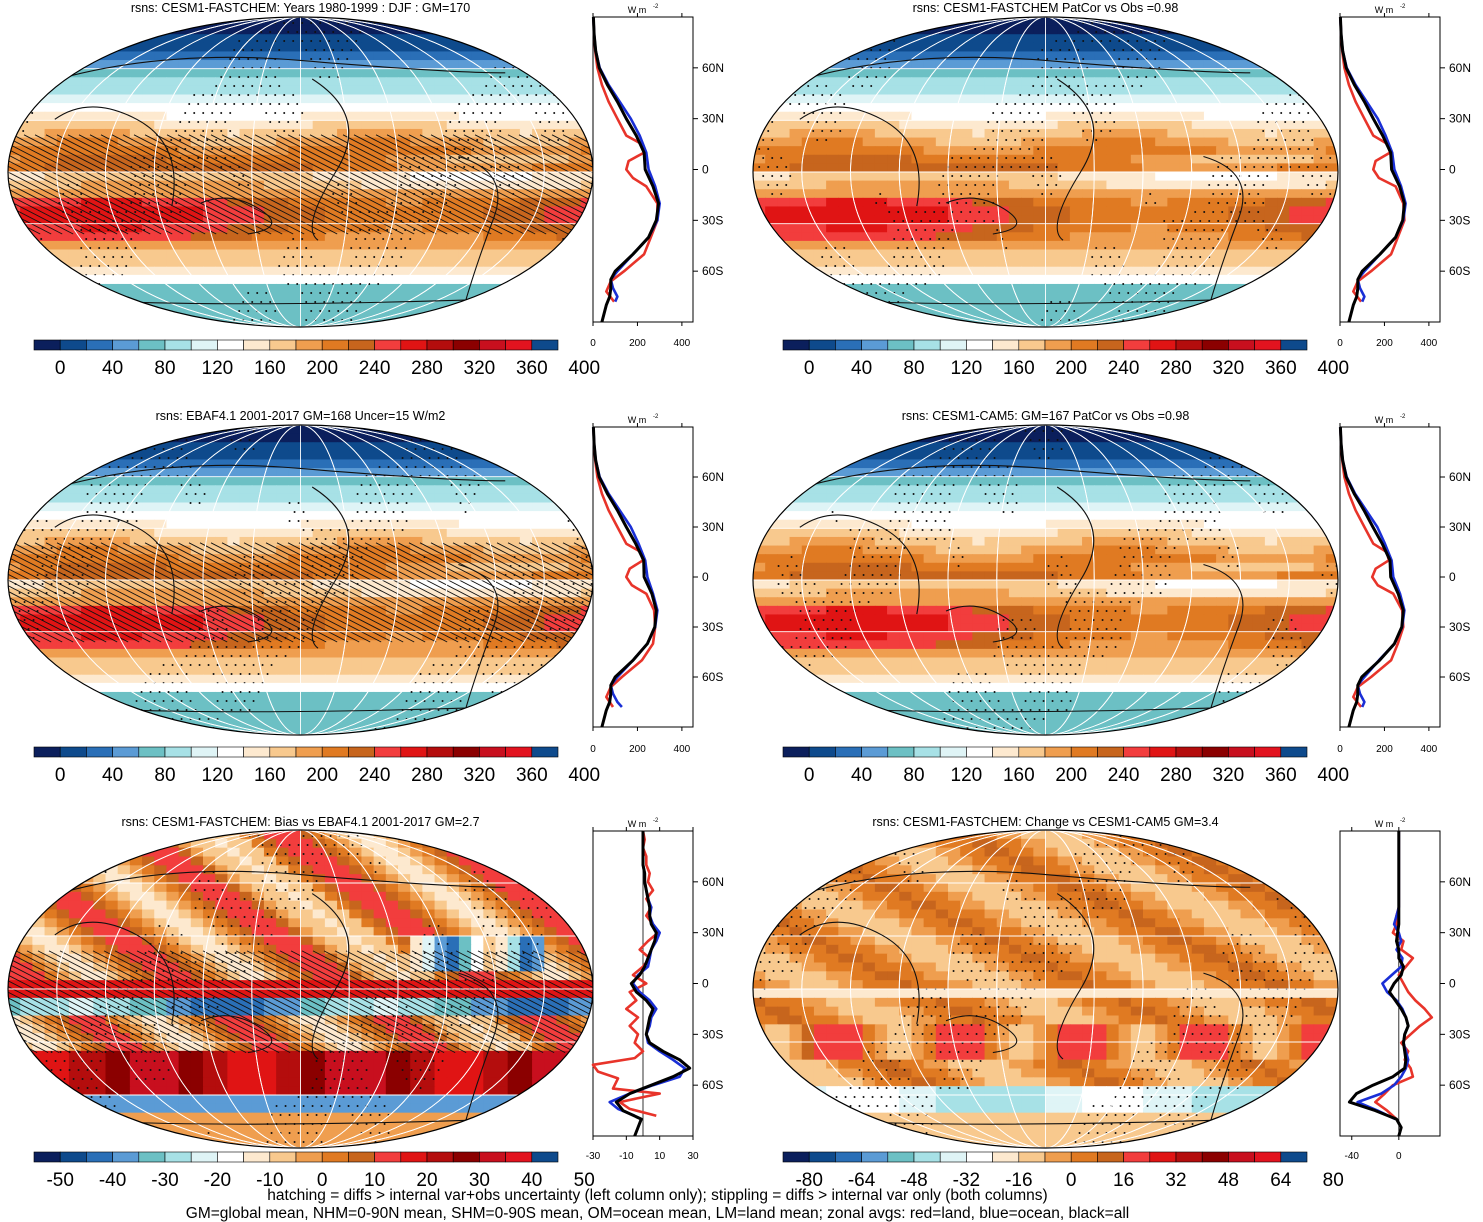  I want to click on x-tick-label: -30, so click(593, 1156).